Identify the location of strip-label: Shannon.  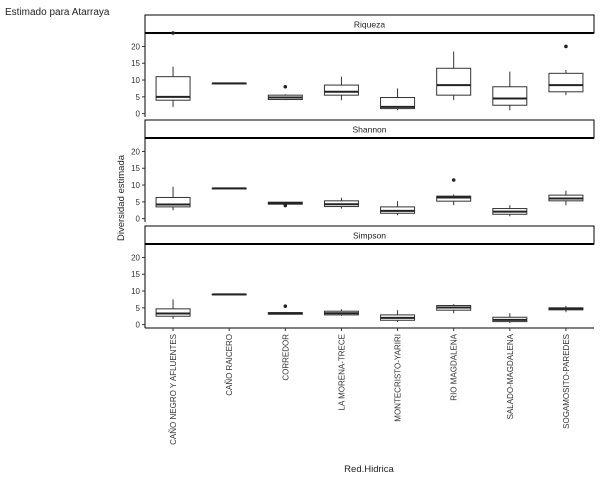
(369, 130).